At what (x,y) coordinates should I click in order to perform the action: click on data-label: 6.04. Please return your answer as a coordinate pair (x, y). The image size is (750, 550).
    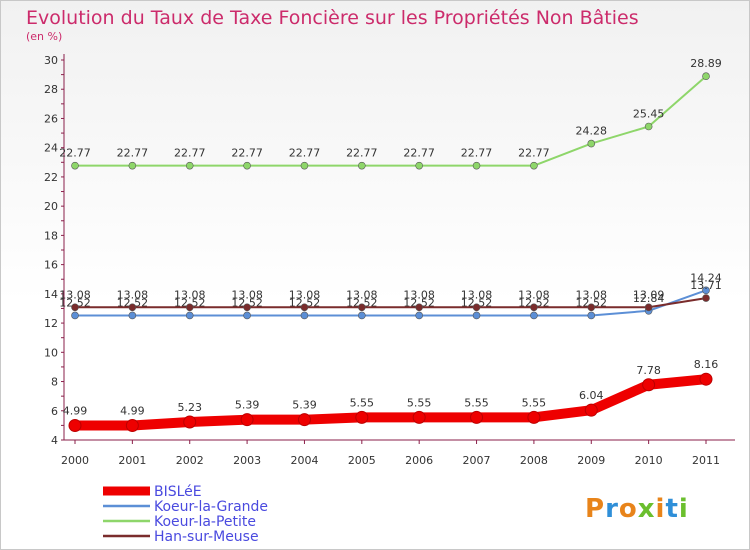
    Looking at the image, I should click on (591, 395).